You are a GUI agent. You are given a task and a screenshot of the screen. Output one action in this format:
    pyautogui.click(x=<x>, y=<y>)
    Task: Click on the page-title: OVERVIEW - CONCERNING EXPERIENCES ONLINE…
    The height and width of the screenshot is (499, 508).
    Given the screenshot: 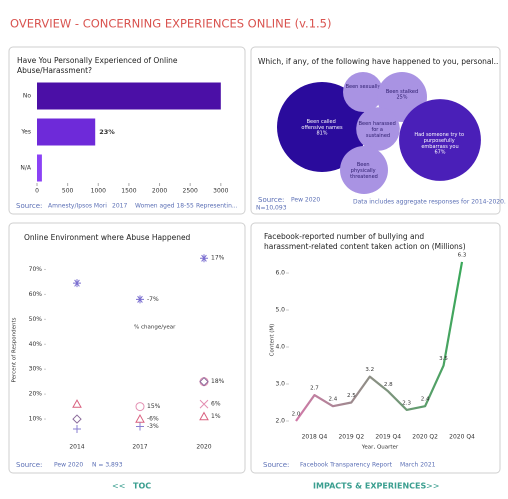 What is the action you would take?
    pyautogui.click(x=171, y=24)
    